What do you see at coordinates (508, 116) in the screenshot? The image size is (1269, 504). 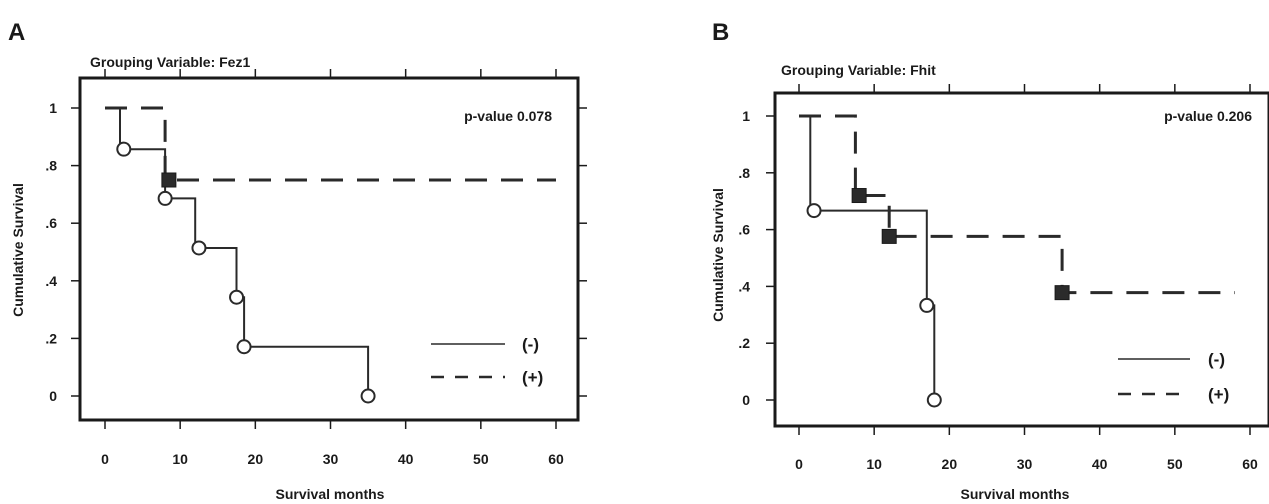 I see `p-value-annotation: p-value 0.078` at bounding box center [508, 116].